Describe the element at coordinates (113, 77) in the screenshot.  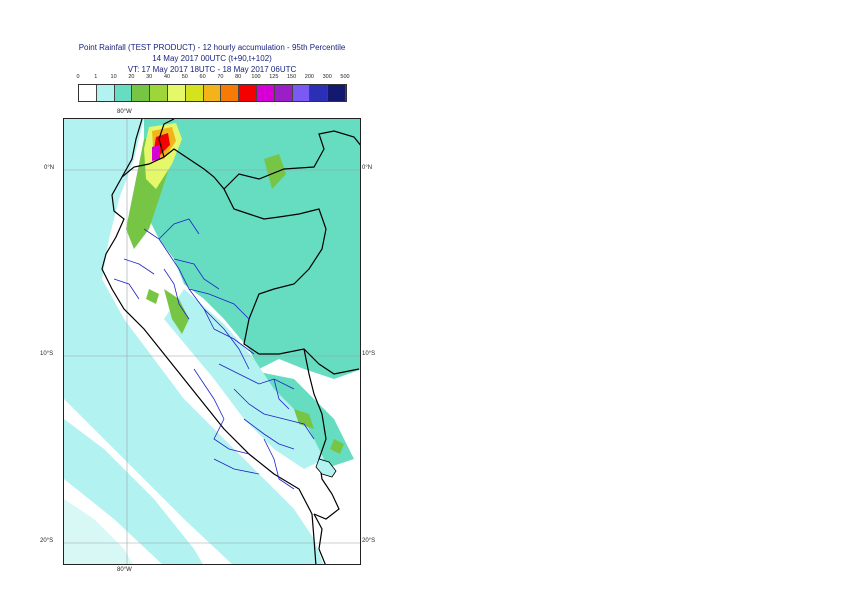
I see `legend-threshold-label: 10` at that location.